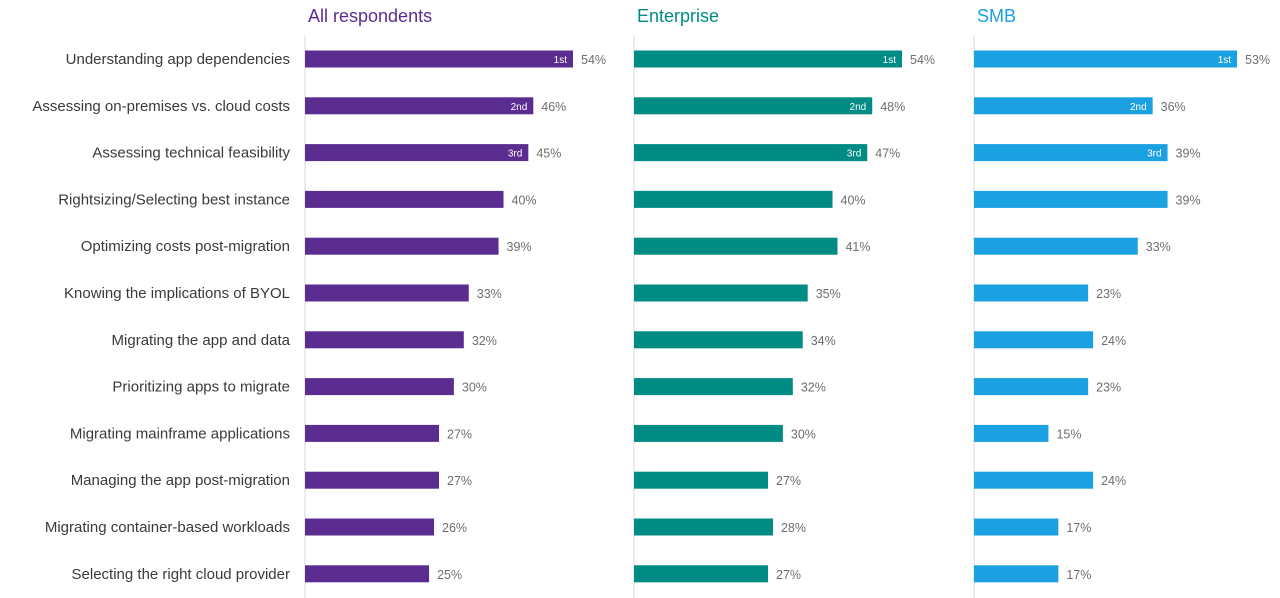  I want to click on panel-title-smb: SMB, so click(996, 16).